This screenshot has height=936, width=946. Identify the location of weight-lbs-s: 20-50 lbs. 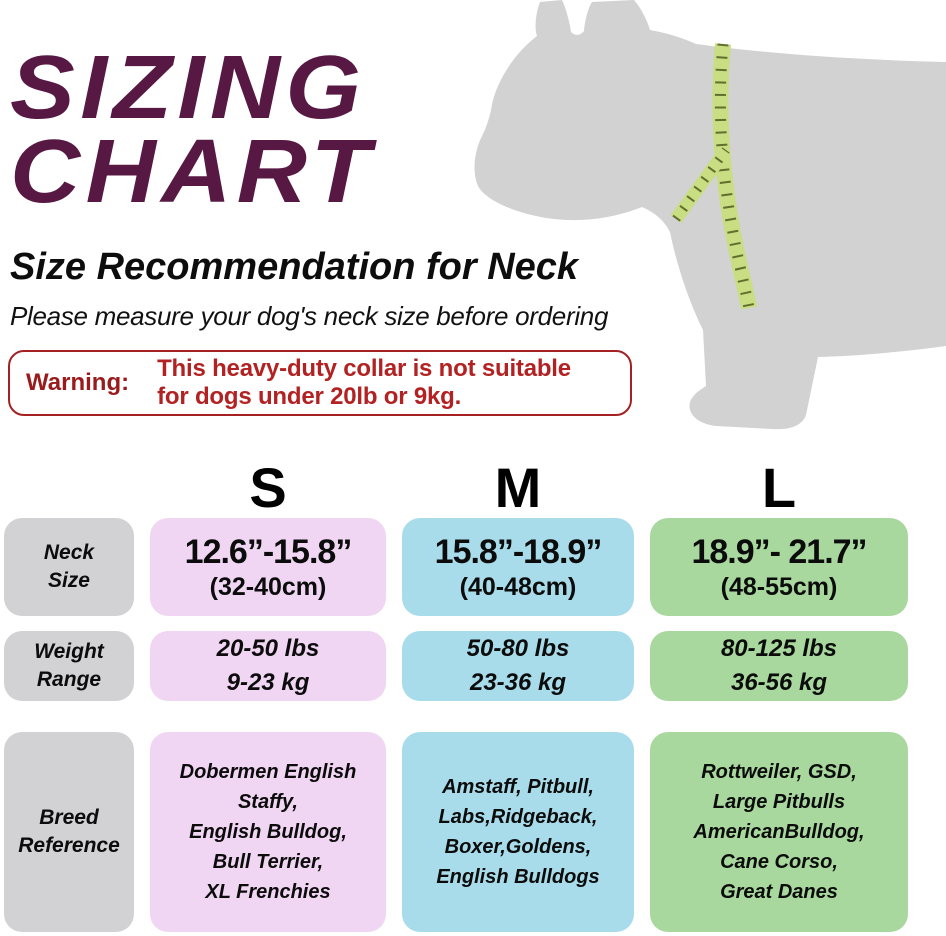
(268, 648).